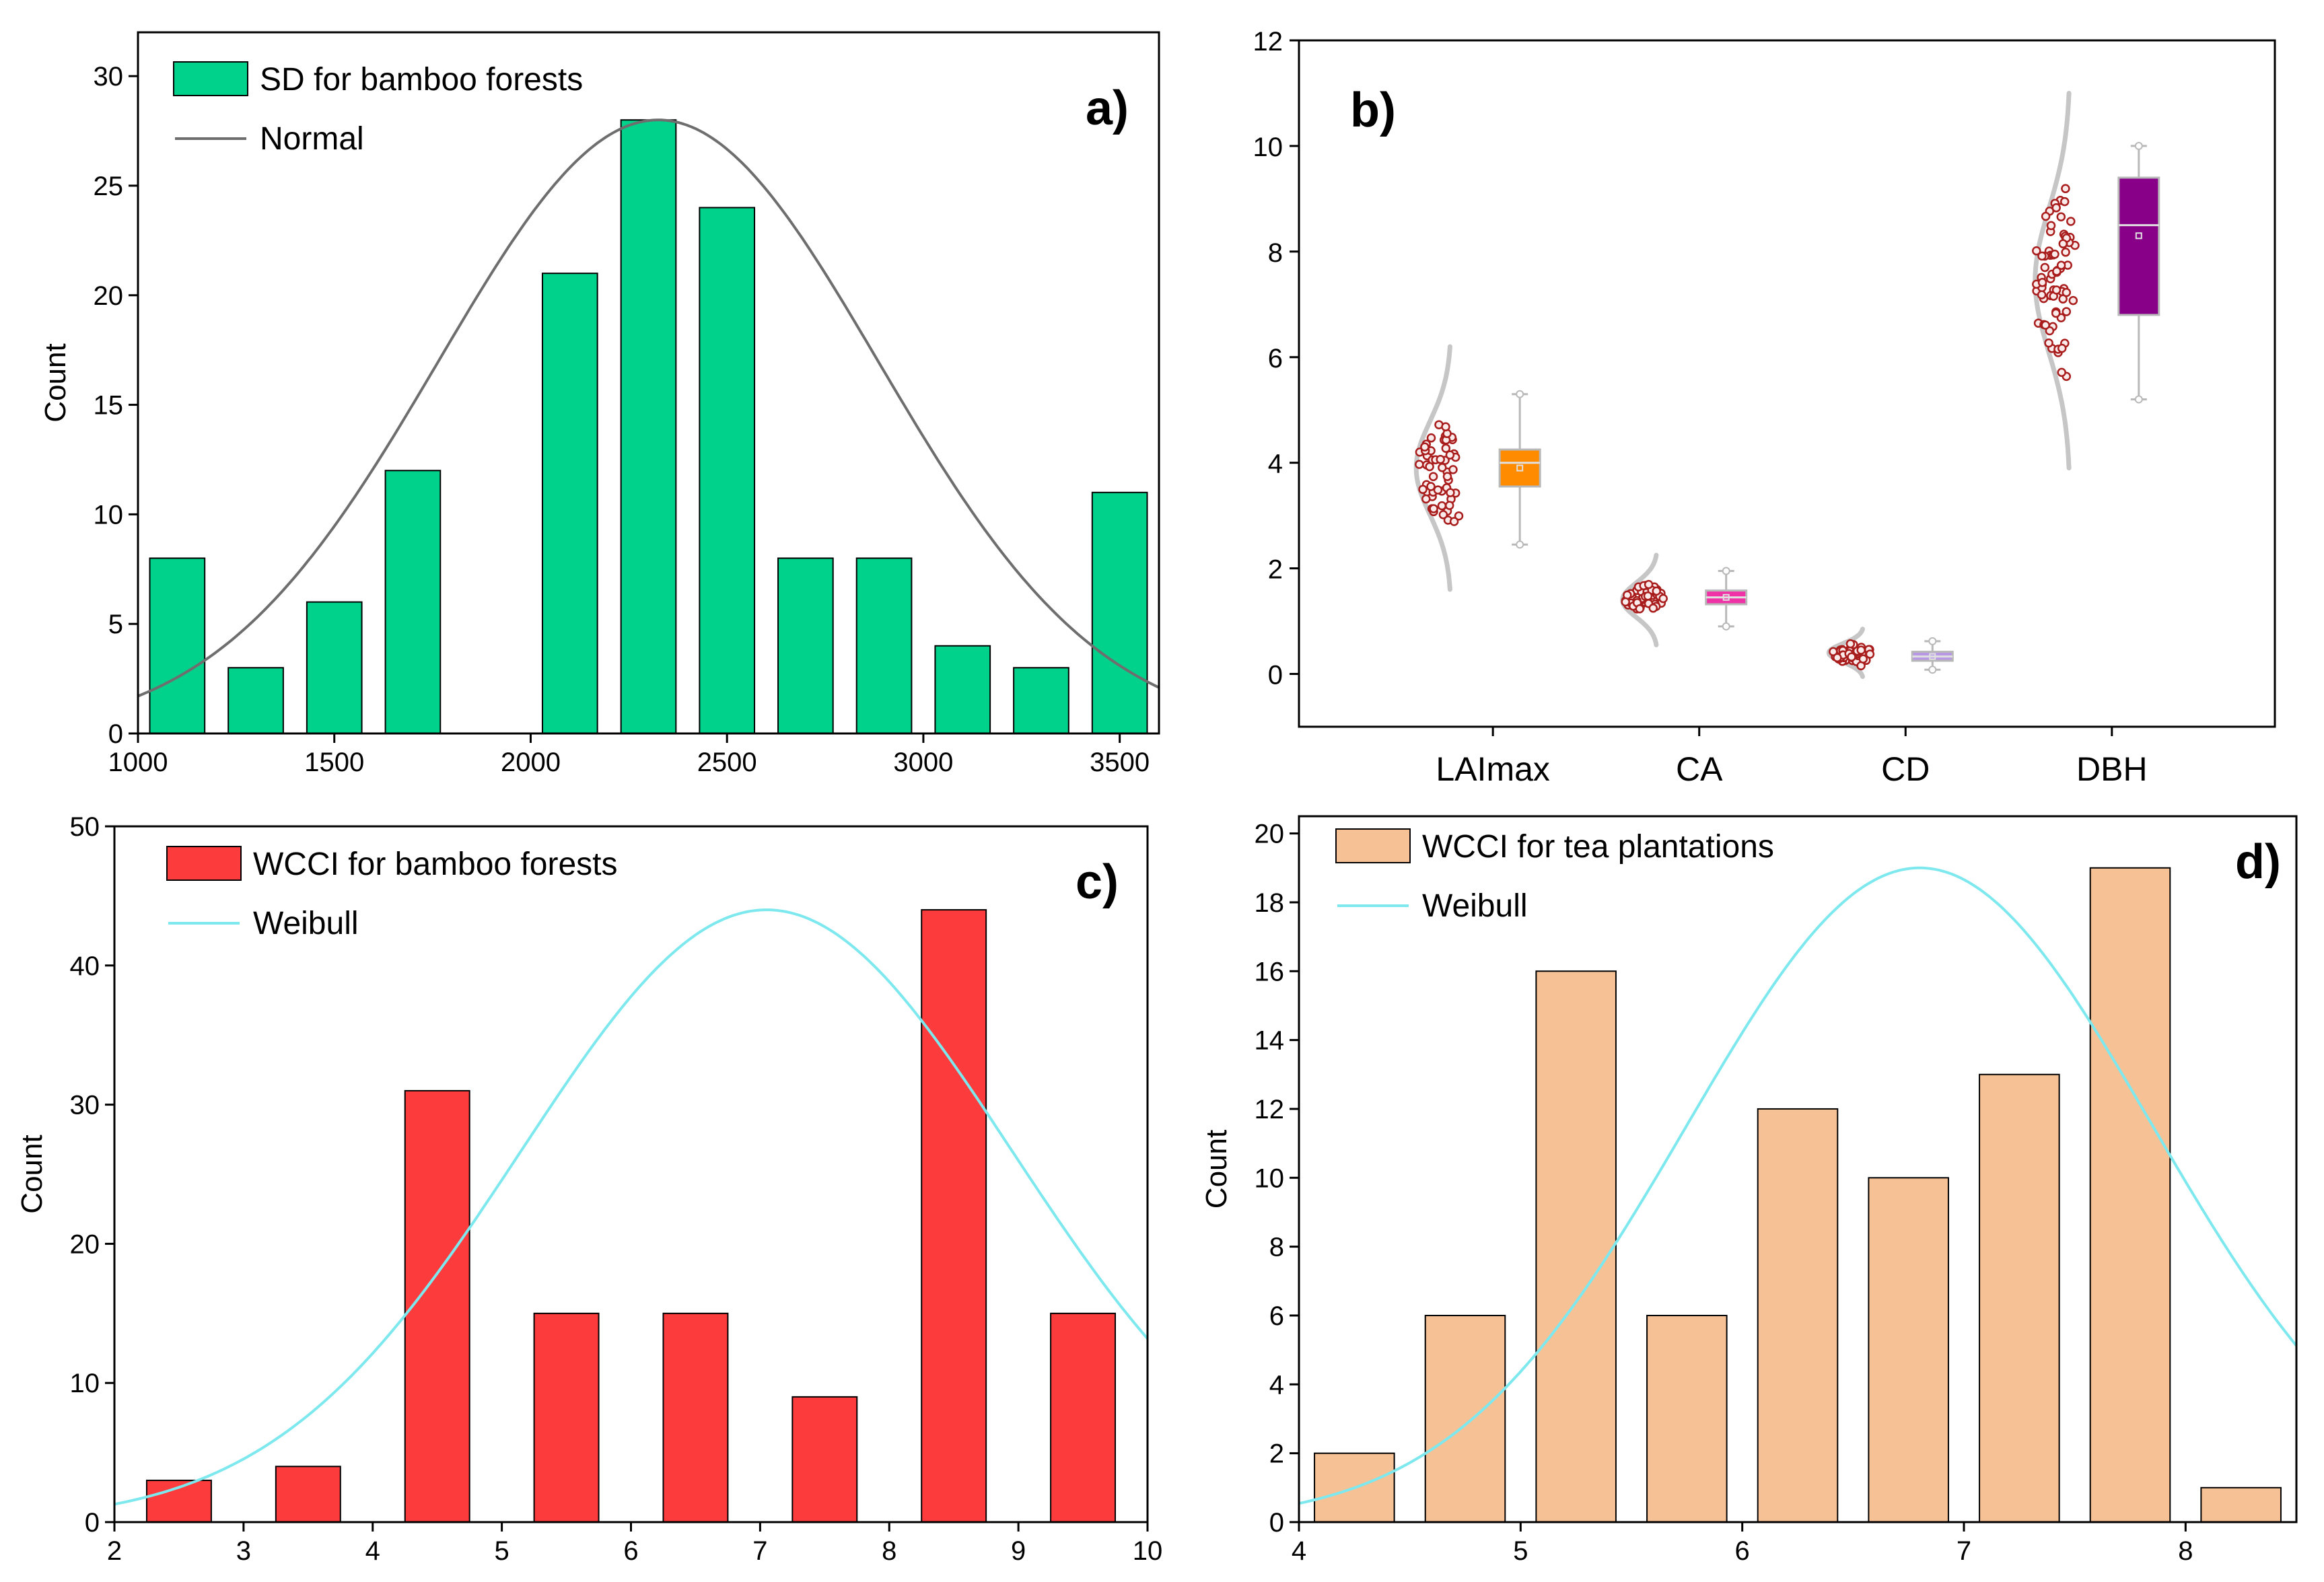  Describe the element at coordinates (1097, 882) in the screenshot. I see `panel-label: c)` at that location.